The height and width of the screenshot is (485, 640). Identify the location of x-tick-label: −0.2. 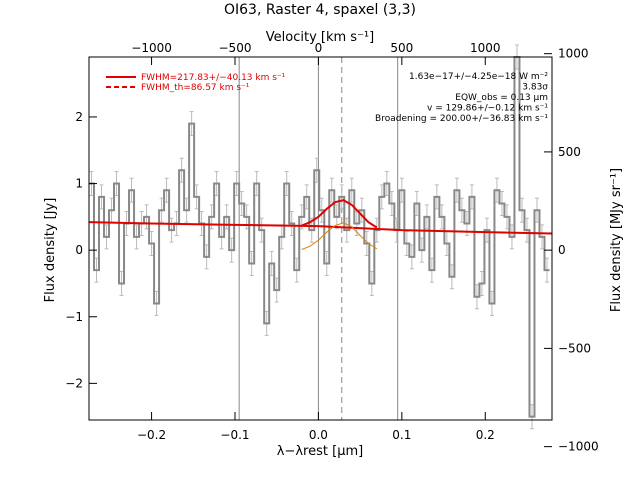
(151, 435).